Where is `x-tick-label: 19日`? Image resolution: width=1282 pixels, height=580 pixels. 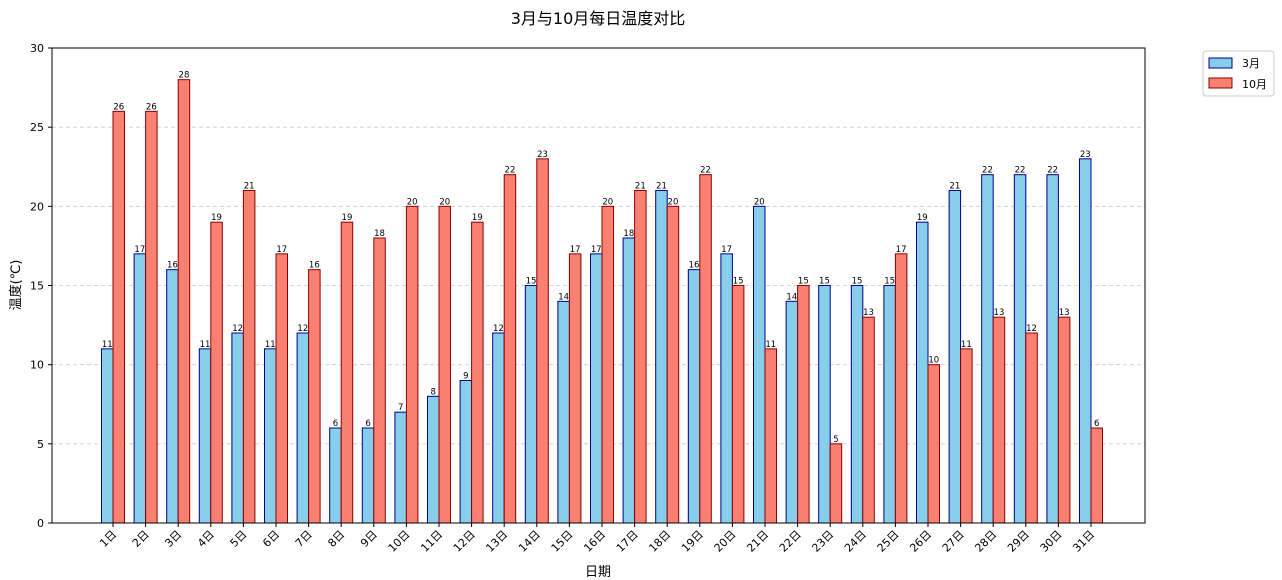 x-tick-label: 19日 is located at coordinates (692, 541).